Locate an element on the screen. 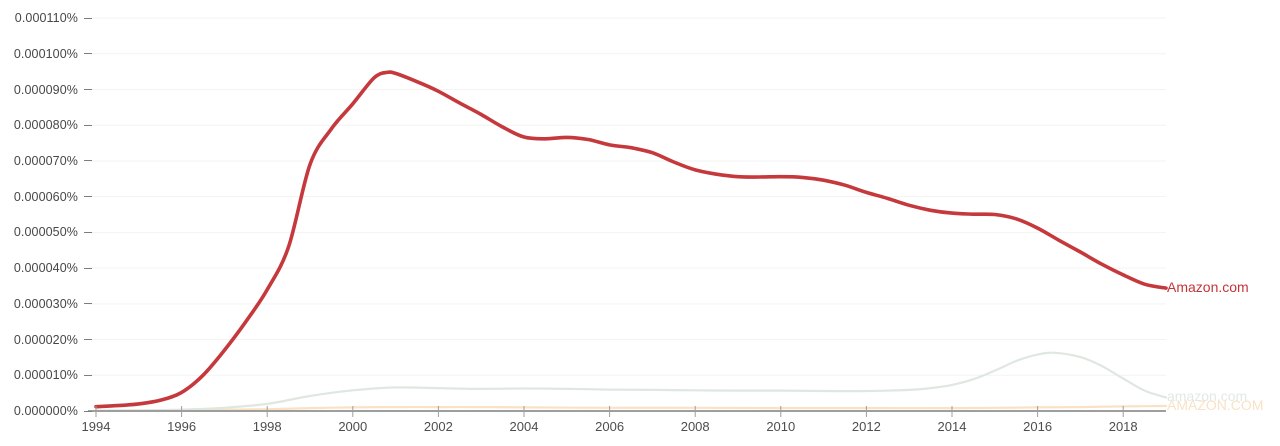 The width and height of the screenshot is (1280, 446). series-label-amazon-capitalized: Amazon.com is located at coordinates (1208, 287).